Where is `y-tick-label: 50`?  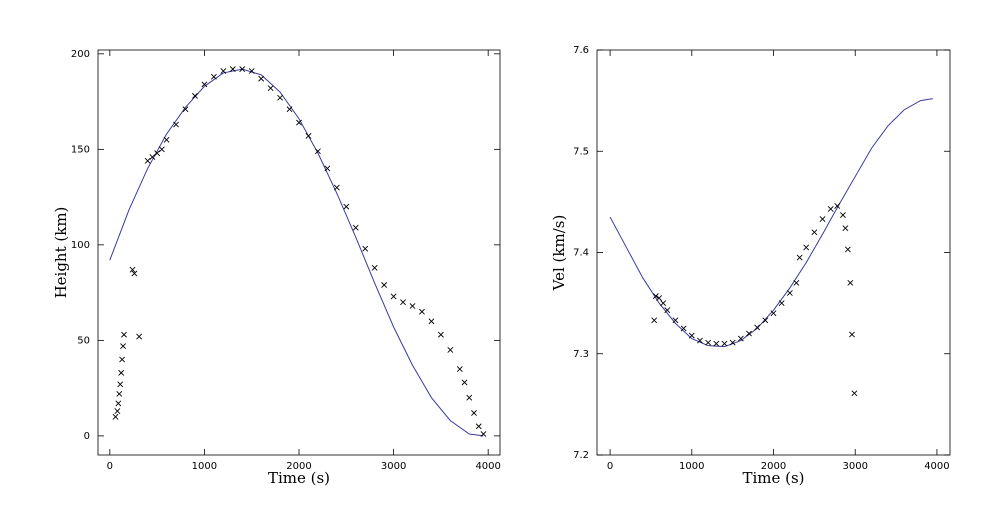
y-tick-label: 50 is located at coordinates (83, 340).